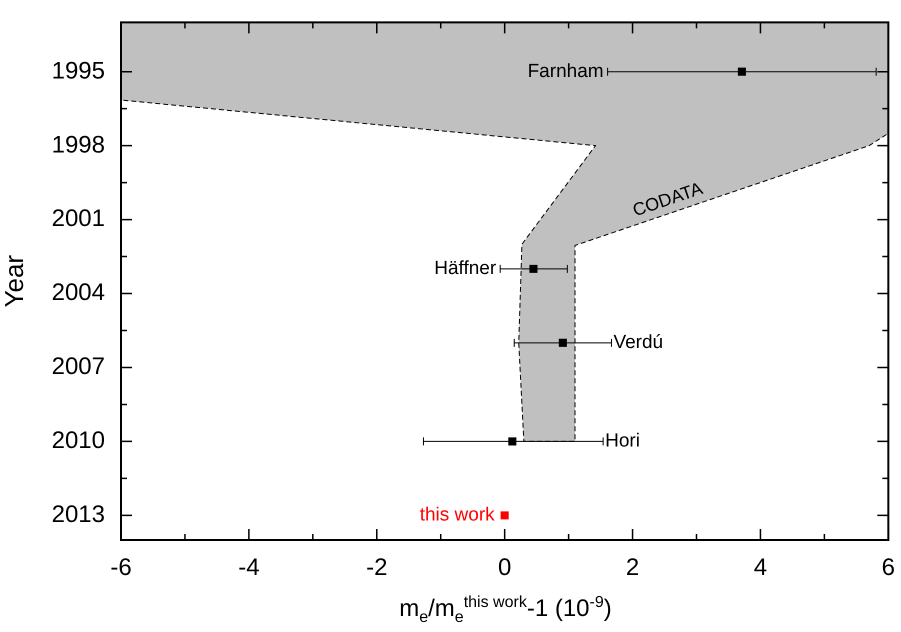  What do you see at coordinates (633, 568) in the screenshot?
I see `x-tick-label: 2` at bounding box center [633, 568].